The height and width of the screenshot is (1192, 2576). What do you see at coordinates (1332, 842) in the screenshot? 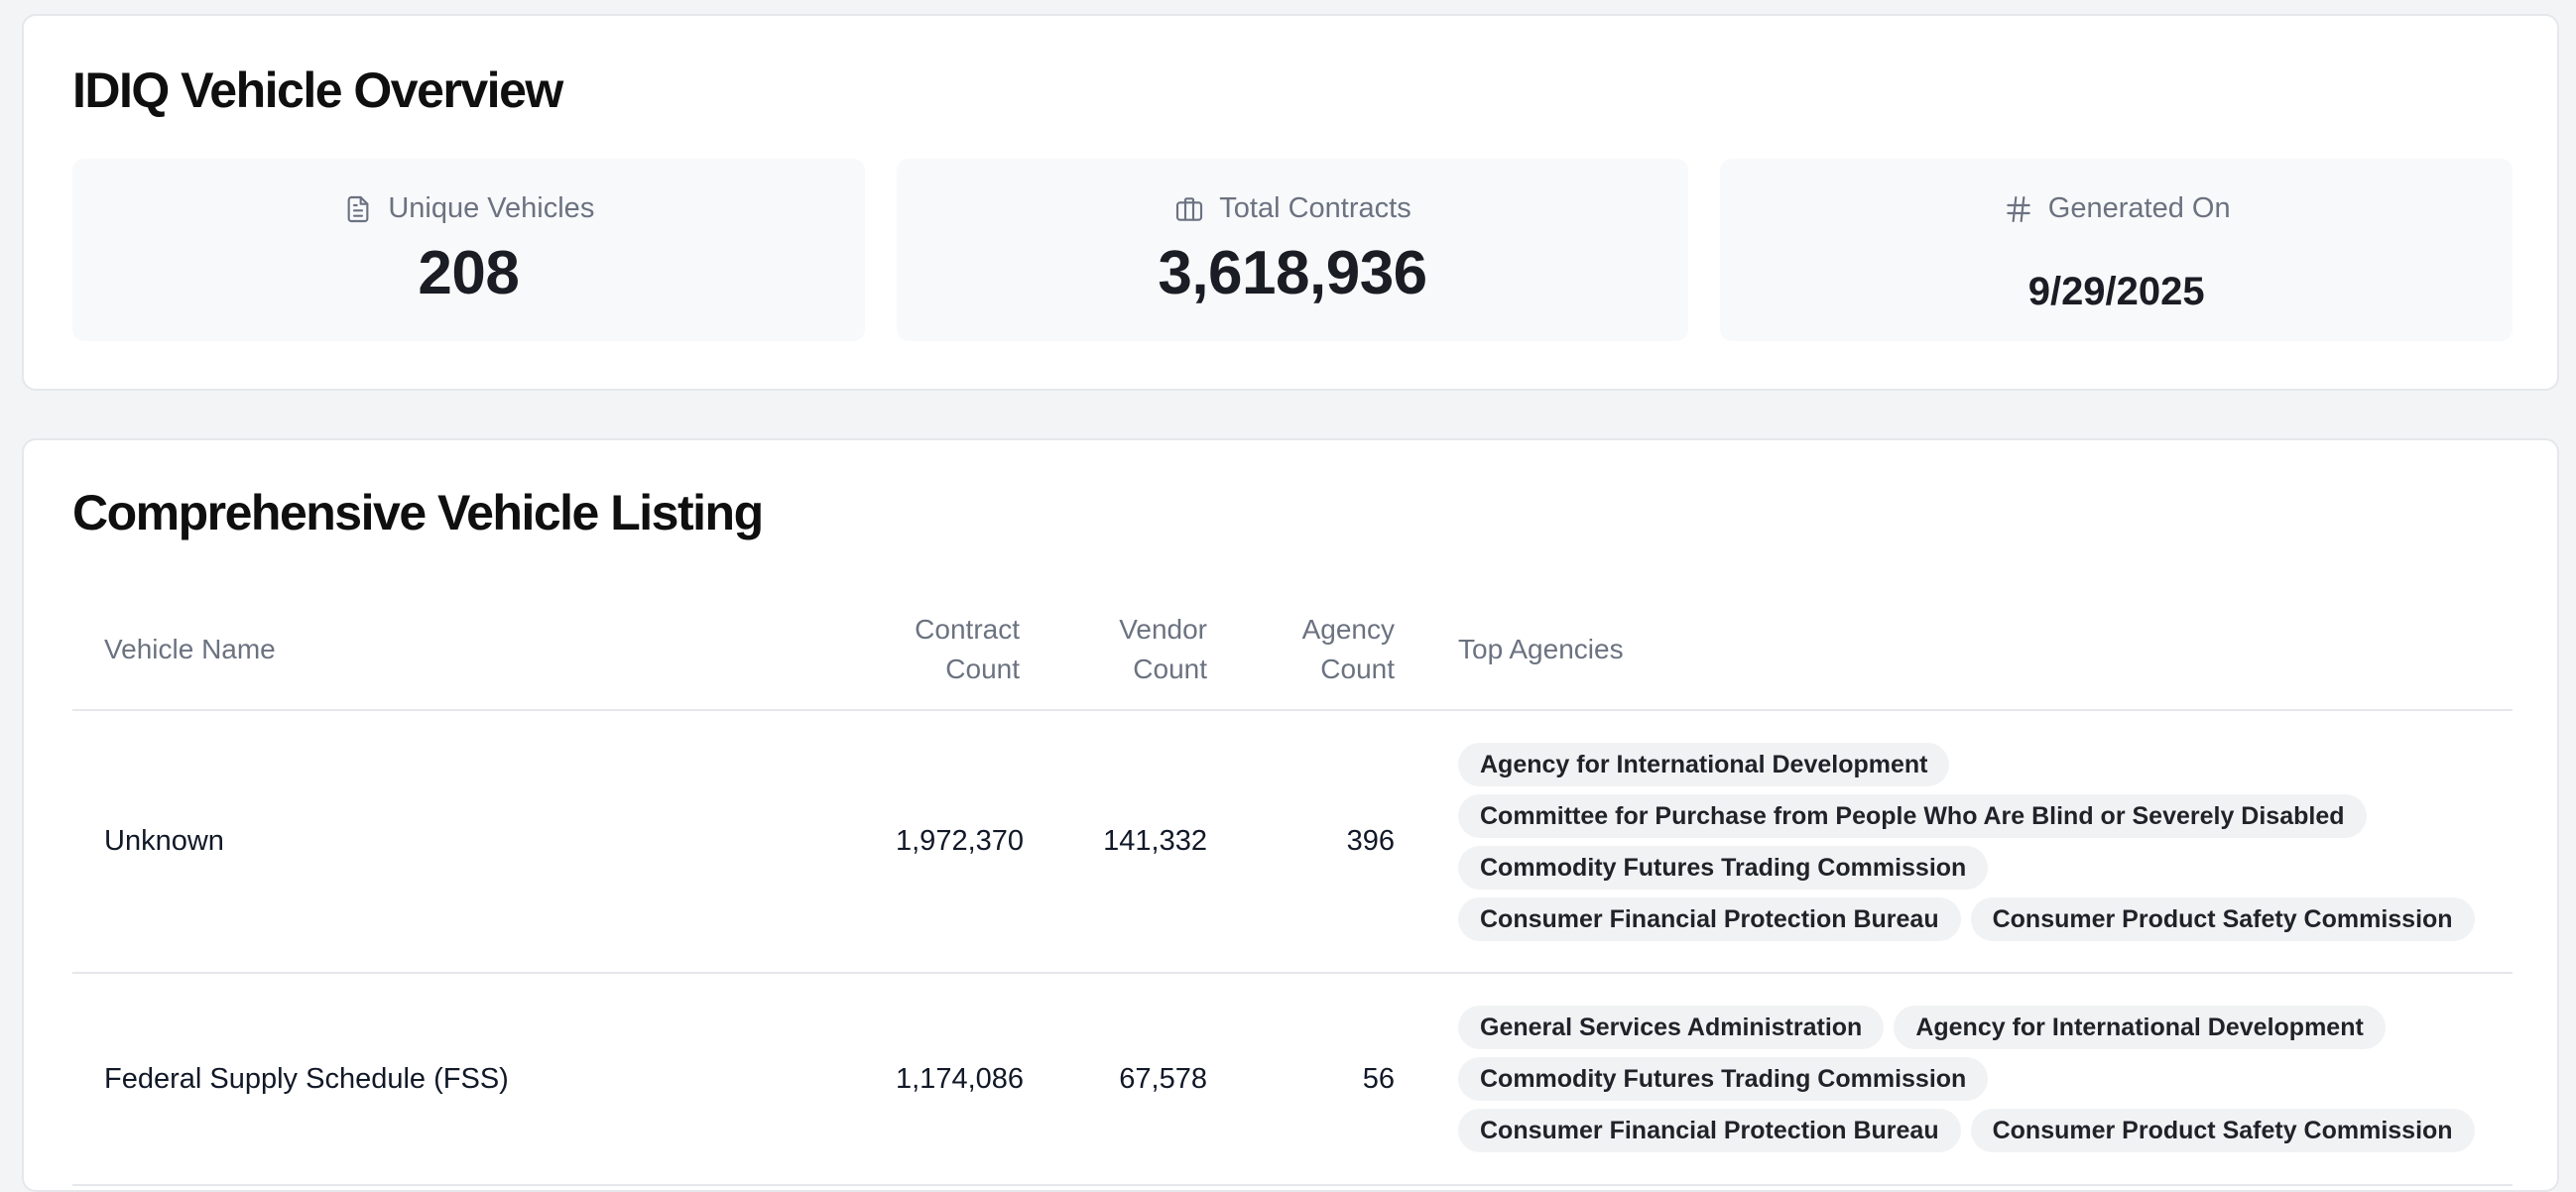
I see `agency-count-cell: 396` at bounding box center [1332, 842].